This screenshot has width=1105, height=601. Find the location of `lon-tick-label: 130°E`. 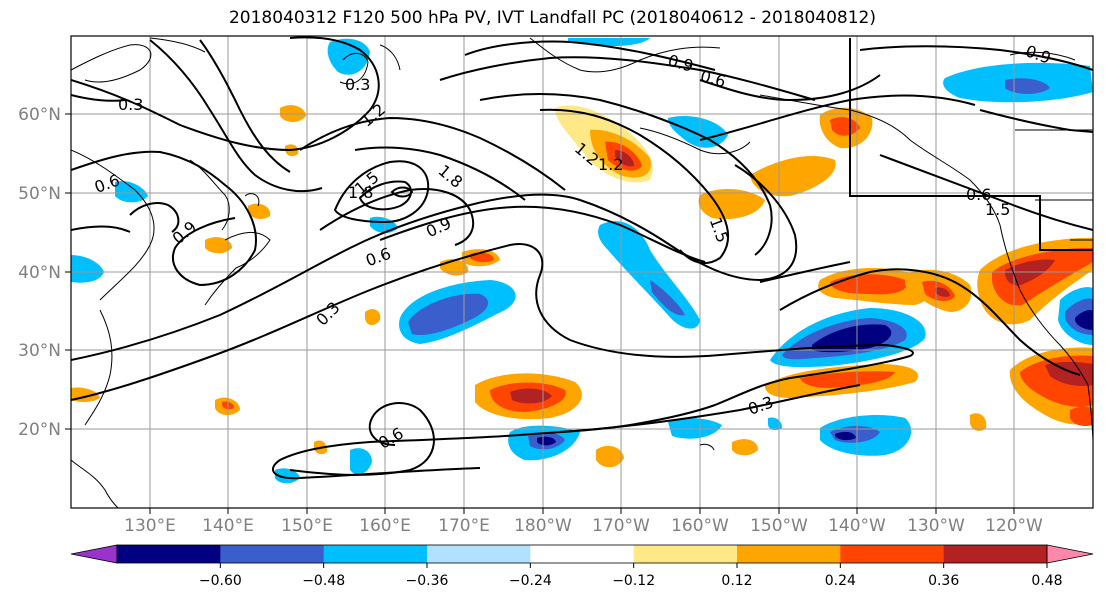

lon-tick-label: 130°E is located at coordinates (150, 526).